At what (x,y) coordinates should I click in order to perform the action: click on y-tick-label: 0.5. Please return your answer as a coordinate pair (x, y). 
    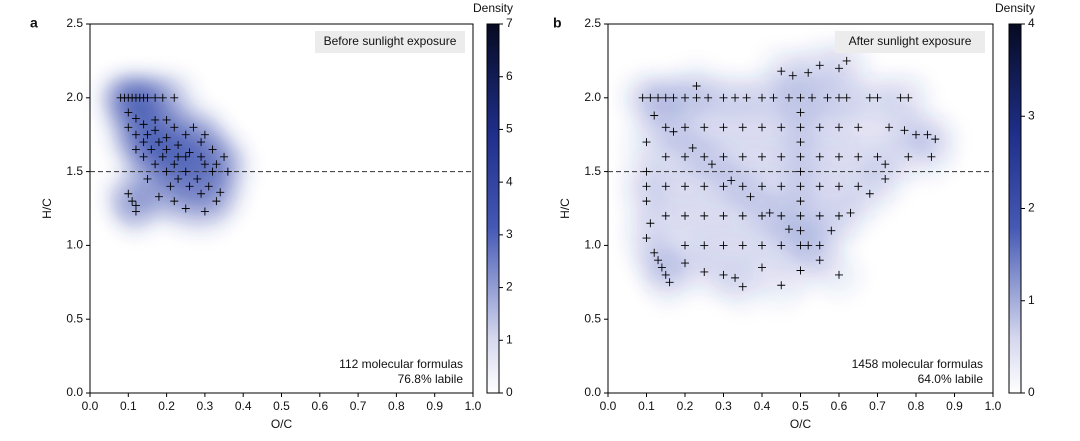
    Looking at the image, I should click on (592, 318).